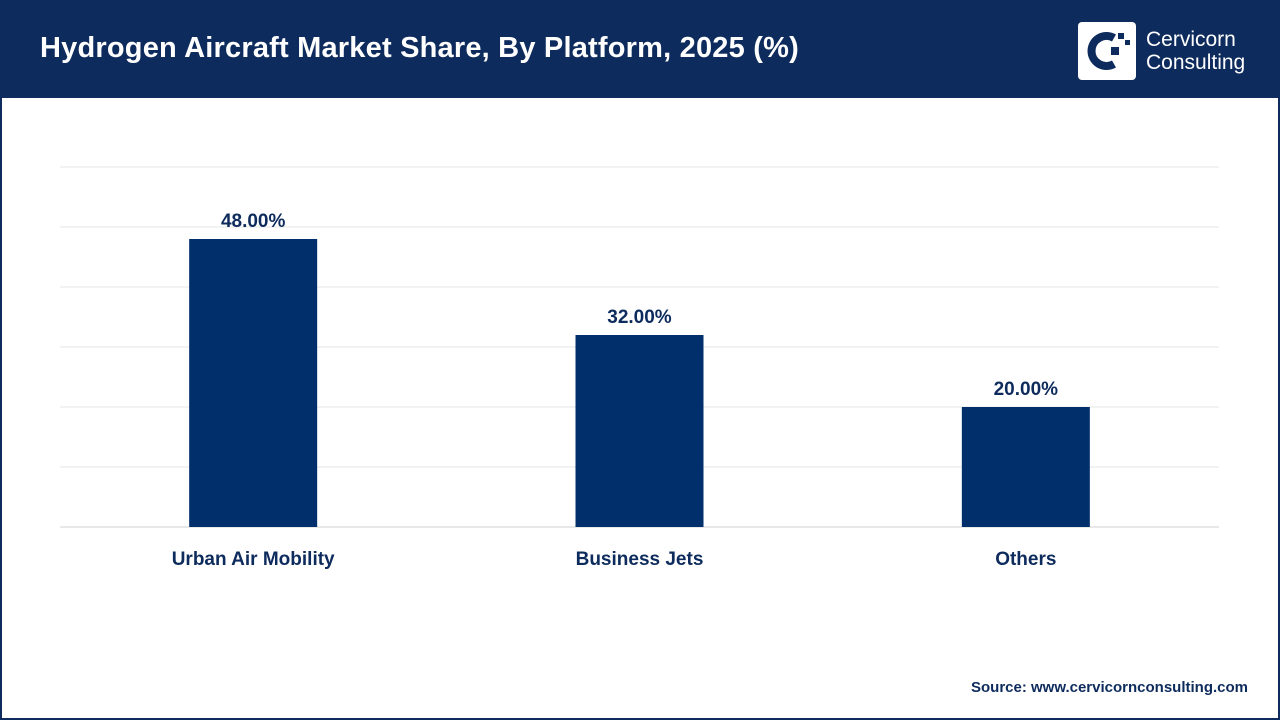 Image resolution: width=1280 pixels, height=720 pixels. I want to click on data-label: 32.00%, so click(639, 317).